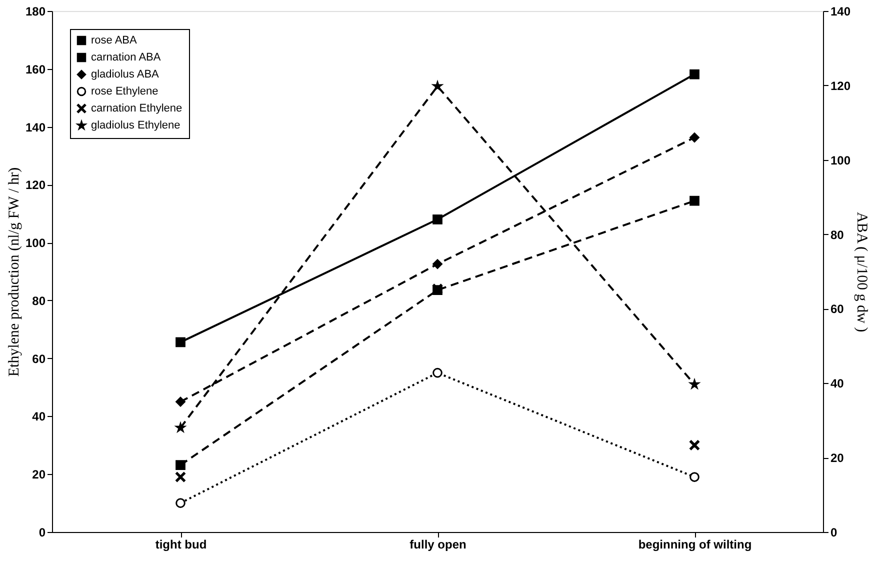  Describe the element at coordinates (181, 545) in the screenshot. I see `x-tick-label: tight bud` at that location.